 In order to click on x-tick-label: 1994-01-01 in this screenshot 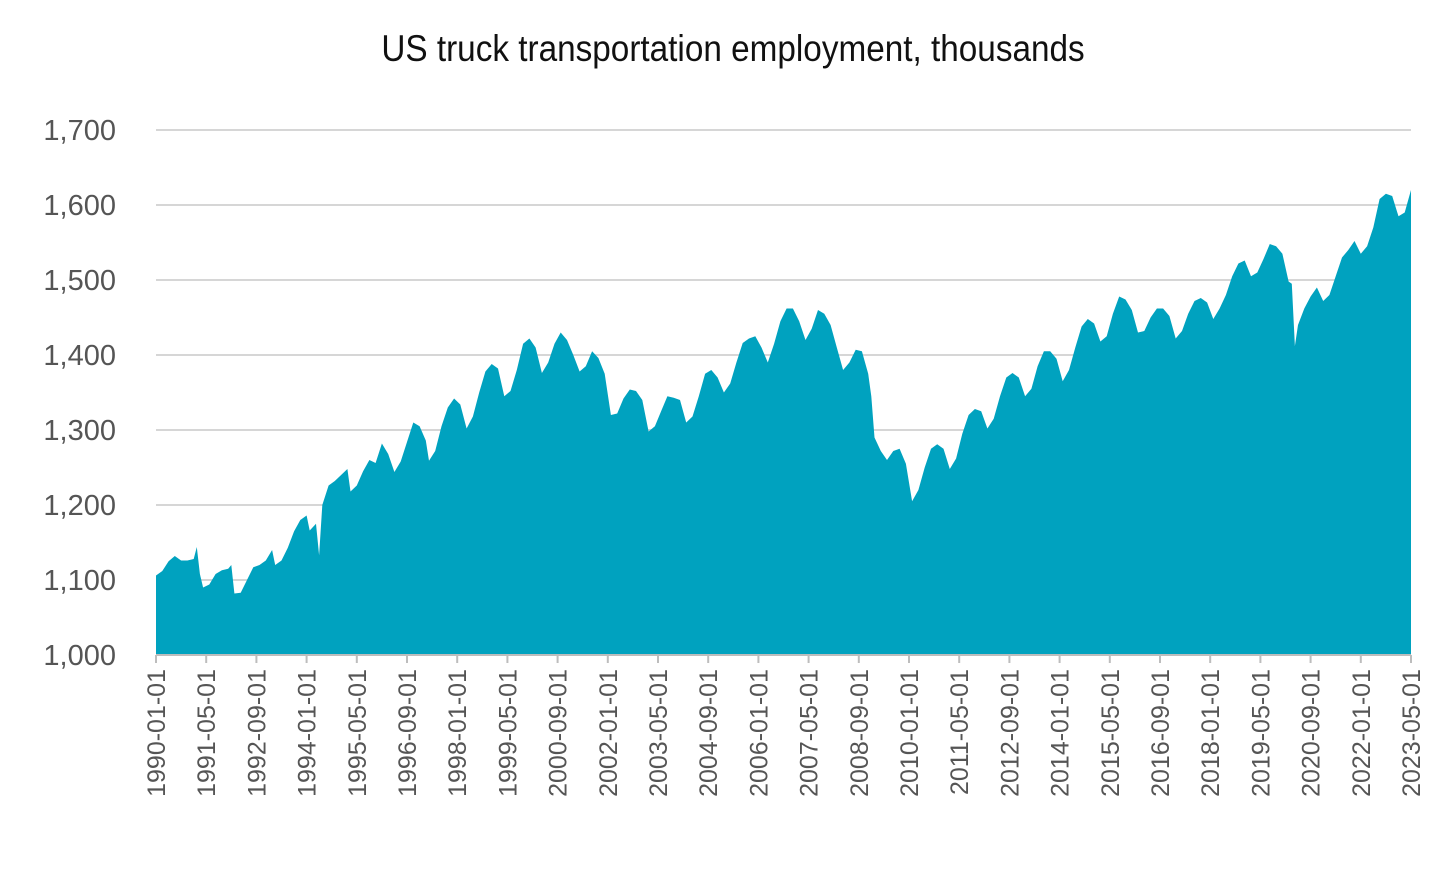, I will do `click(308, 733)`.